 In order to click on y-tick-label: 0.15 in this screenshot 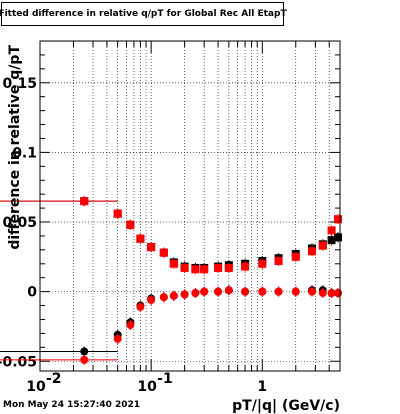, I will do `click(19, 84)`.